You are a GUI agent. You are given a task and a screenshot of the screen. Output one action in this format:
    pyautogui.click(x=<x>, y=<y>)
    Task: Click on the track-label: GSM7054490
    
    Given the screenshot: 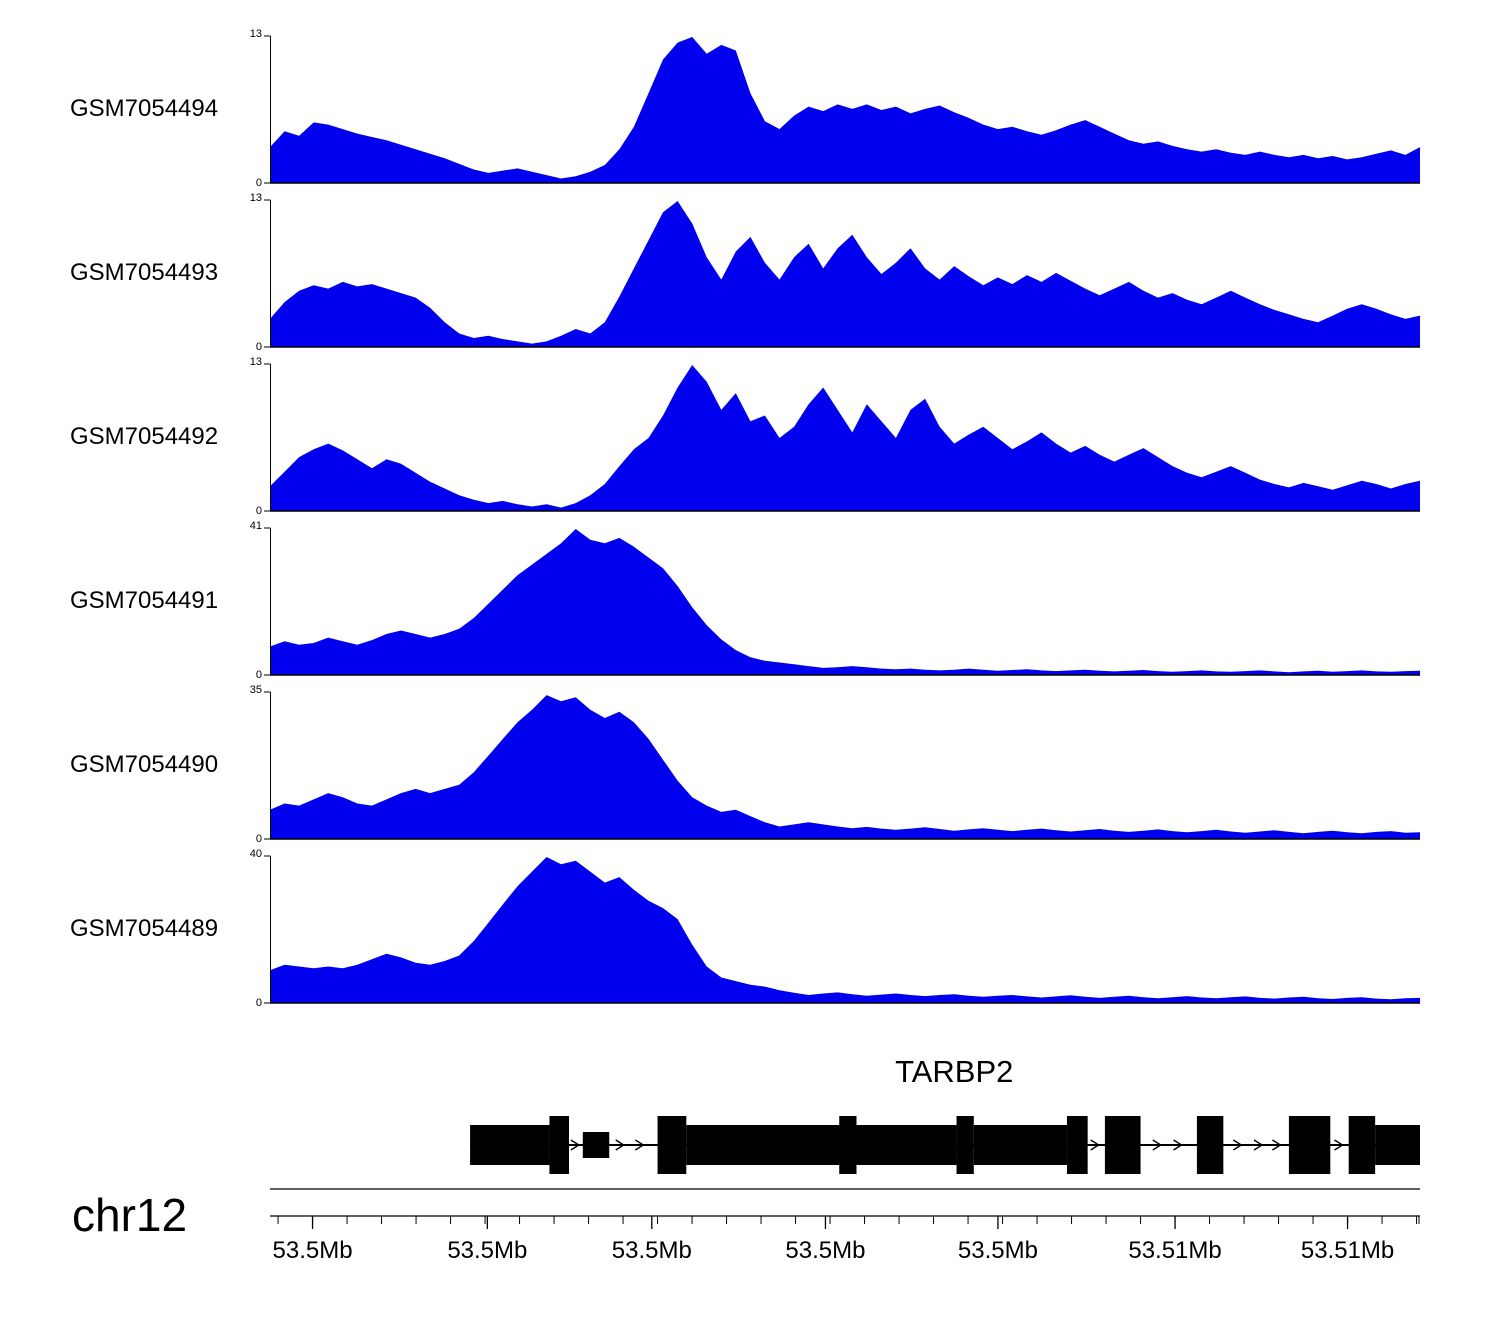 What is the action you would take?
    pyautogui.click(x=144, y=764)
    